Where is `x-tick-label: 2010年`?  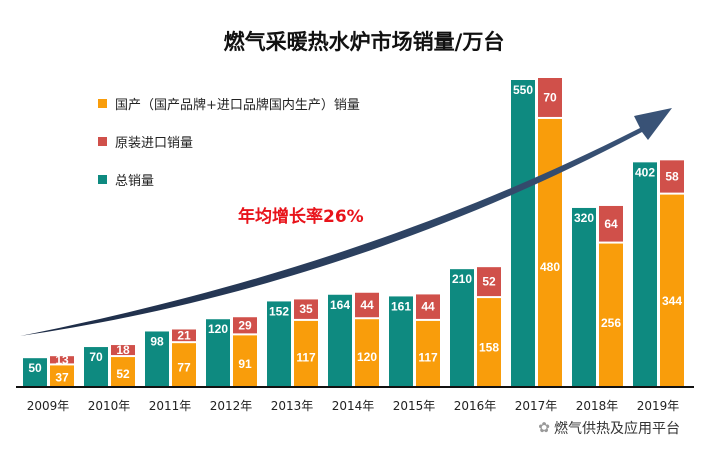
x-tick-label: 2010年 is located at coordinates (109, 406).